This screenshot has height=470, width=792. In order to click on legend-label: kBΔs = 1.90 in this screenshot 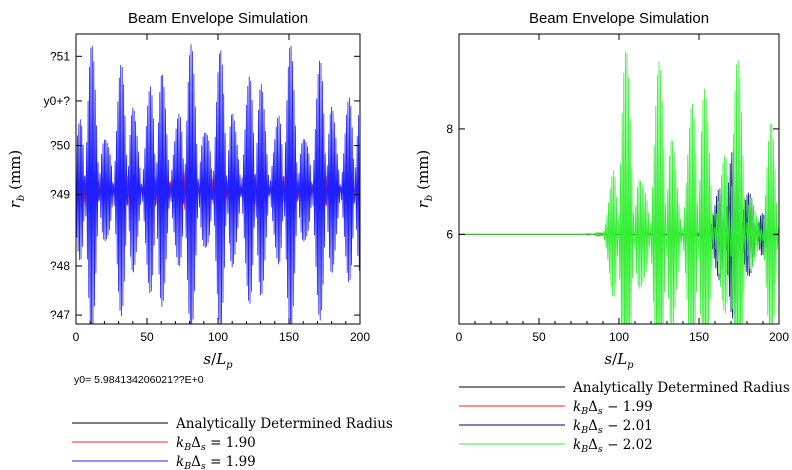, I will do `click(216, 444)`.